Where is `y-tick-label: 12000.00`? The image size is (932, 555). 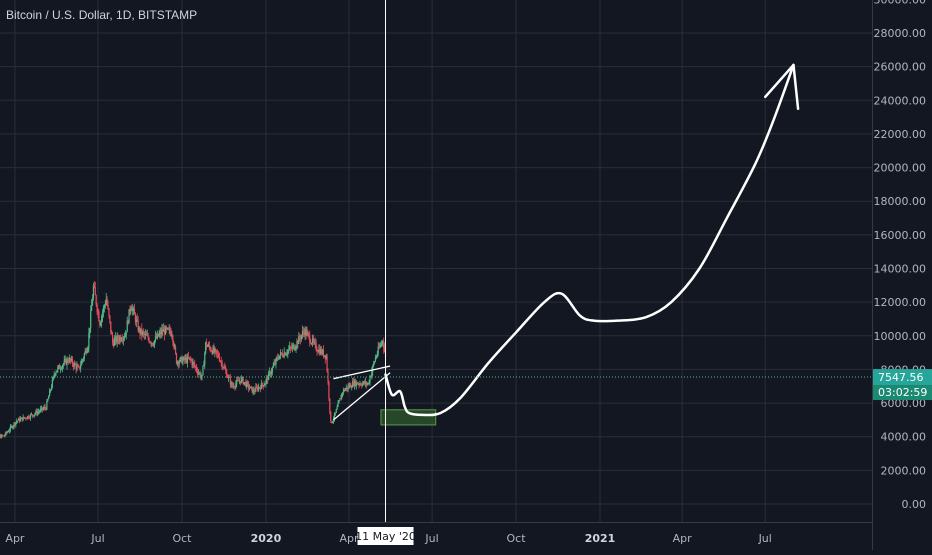 y-tick-label: 12000.00 is located at coordinates (900, 302).